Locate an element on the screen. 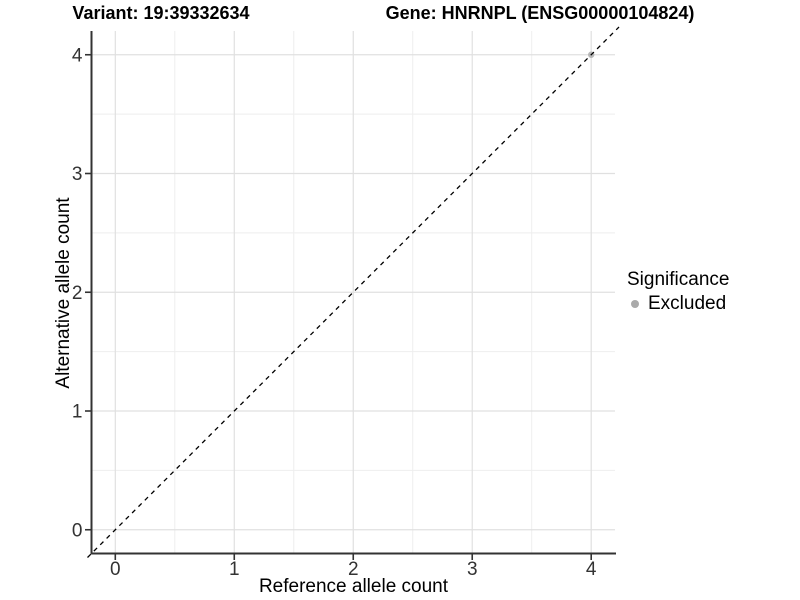 The width and height of the screenshot is (800, 600). y-tick-label: 0 is located at coordinates (77, 530).